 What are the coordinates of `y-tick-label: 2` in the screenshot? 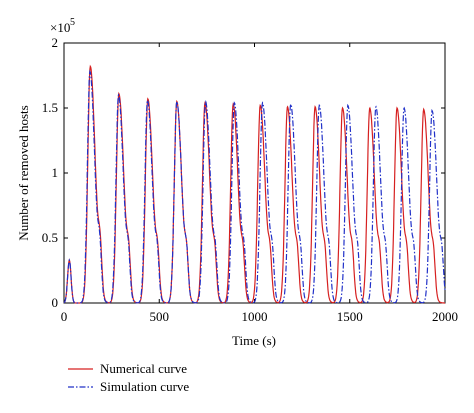 It's located at (55, 42).